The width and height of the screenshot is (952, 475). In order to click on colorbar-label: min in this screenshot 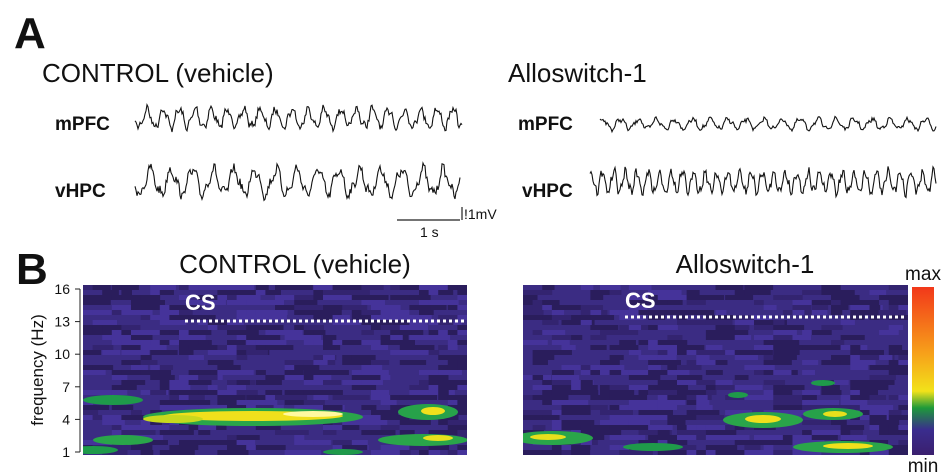, I will do `click(923, 465)`.